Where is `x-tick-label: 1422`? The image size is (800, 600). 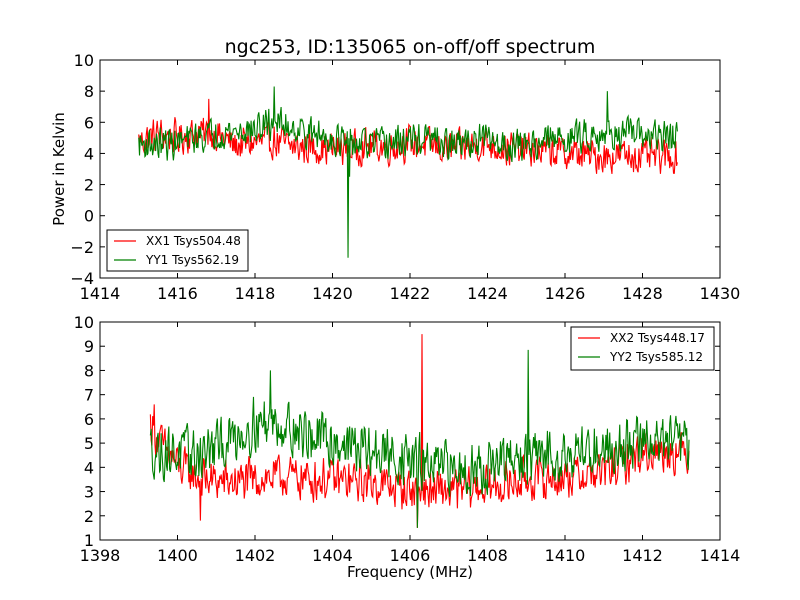 x-tick-label: 1422 is located at coordinates (410, 293).